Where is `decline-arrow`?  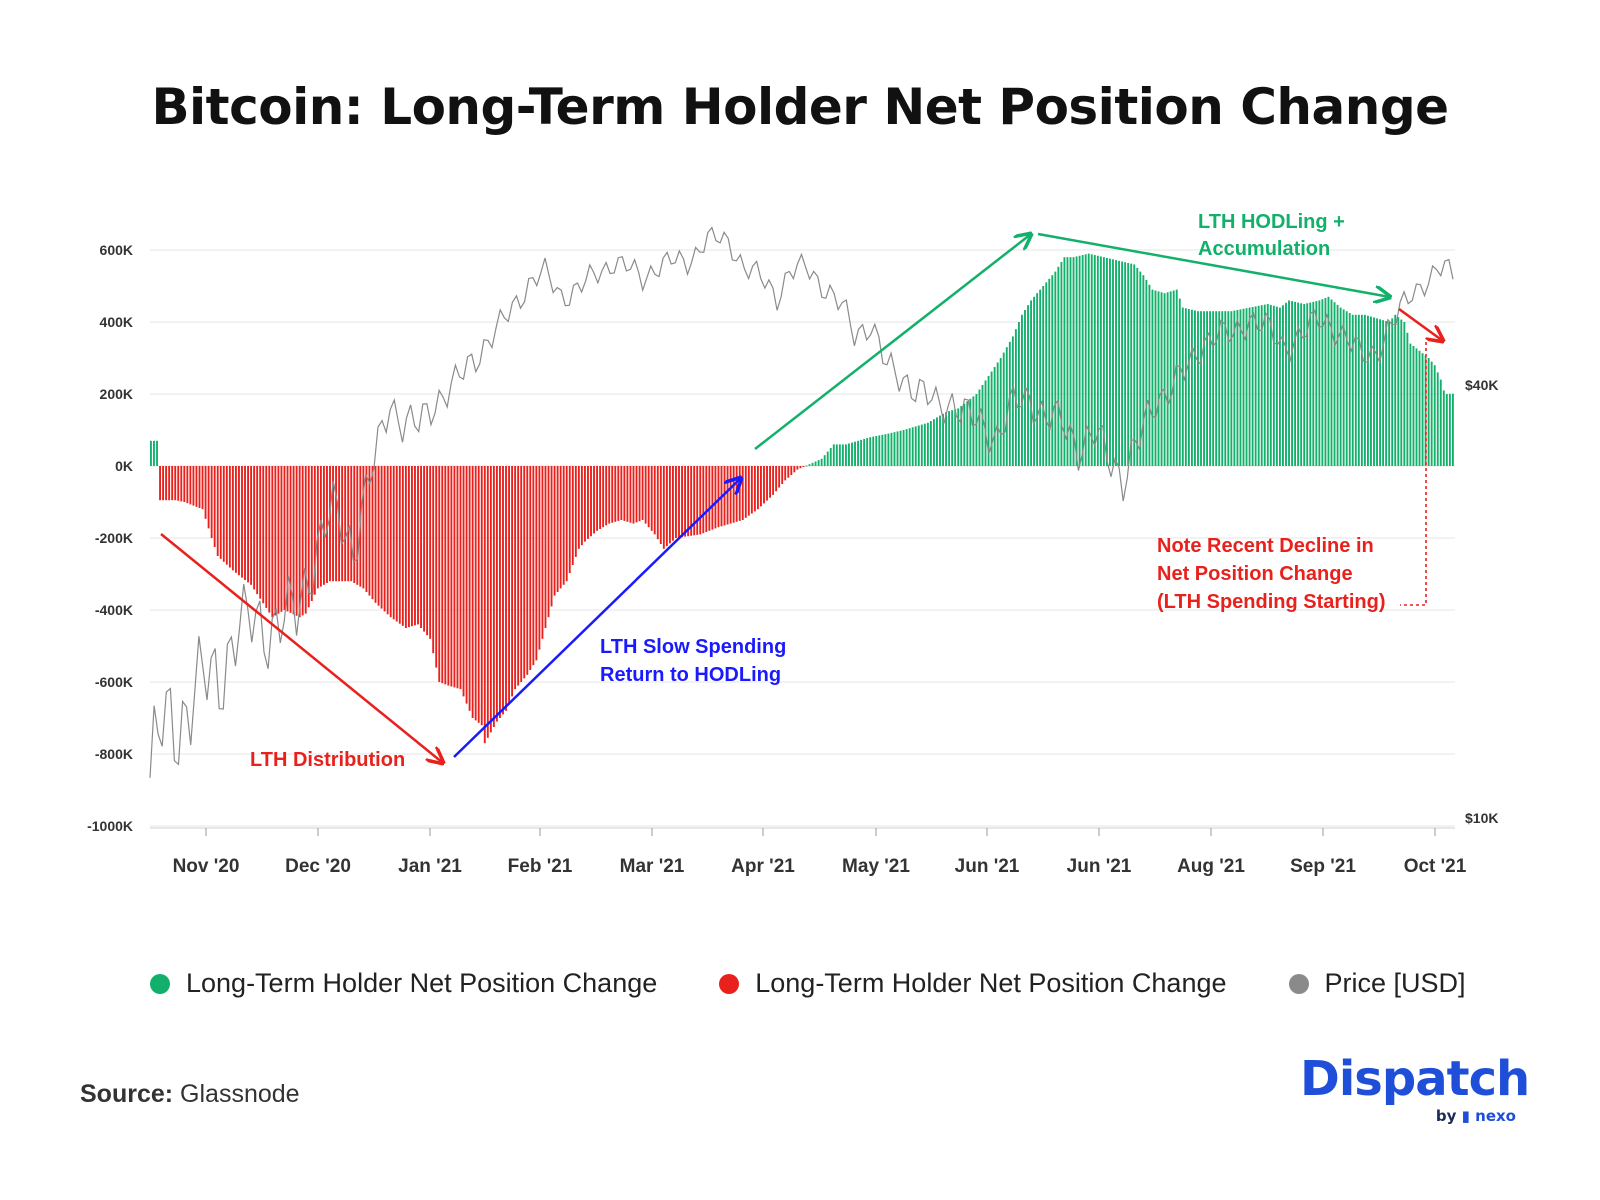
decline-arrow is located at coordinates (1421, 325).